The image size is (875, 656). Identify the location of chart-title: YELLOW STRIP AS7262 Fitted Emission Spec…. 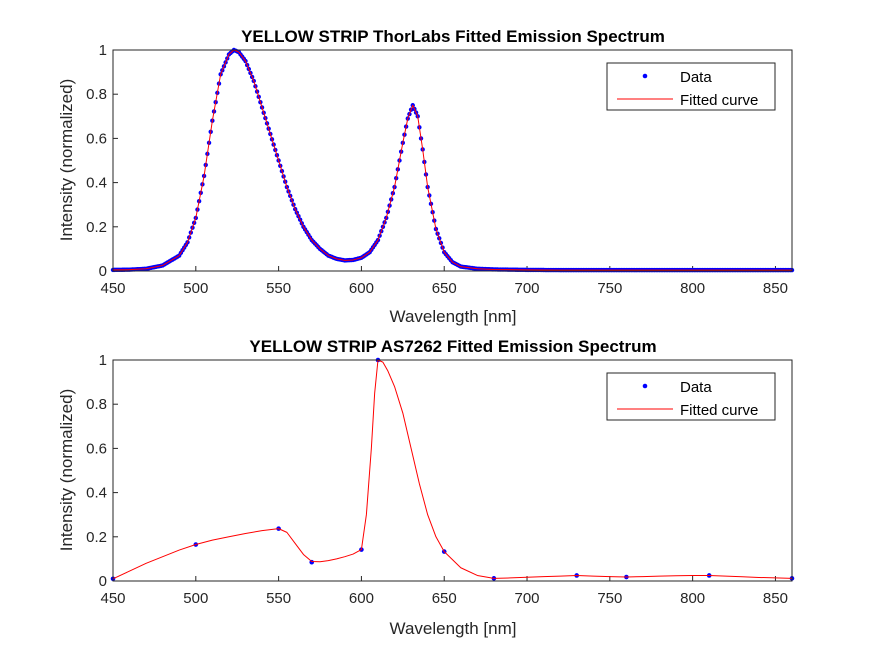
(452, 346).